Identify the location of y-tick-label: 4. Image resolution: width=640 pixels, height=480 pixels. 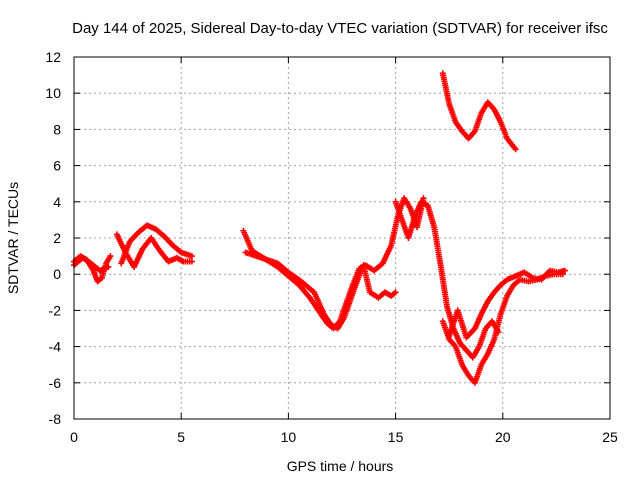
(57, 202).